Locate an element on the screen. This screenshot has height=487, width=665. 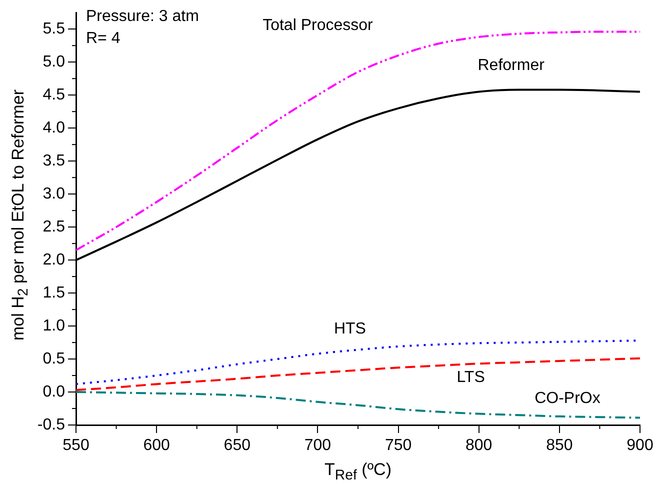
y-tick-label: 5.0 is located at coordinates (54, 61).